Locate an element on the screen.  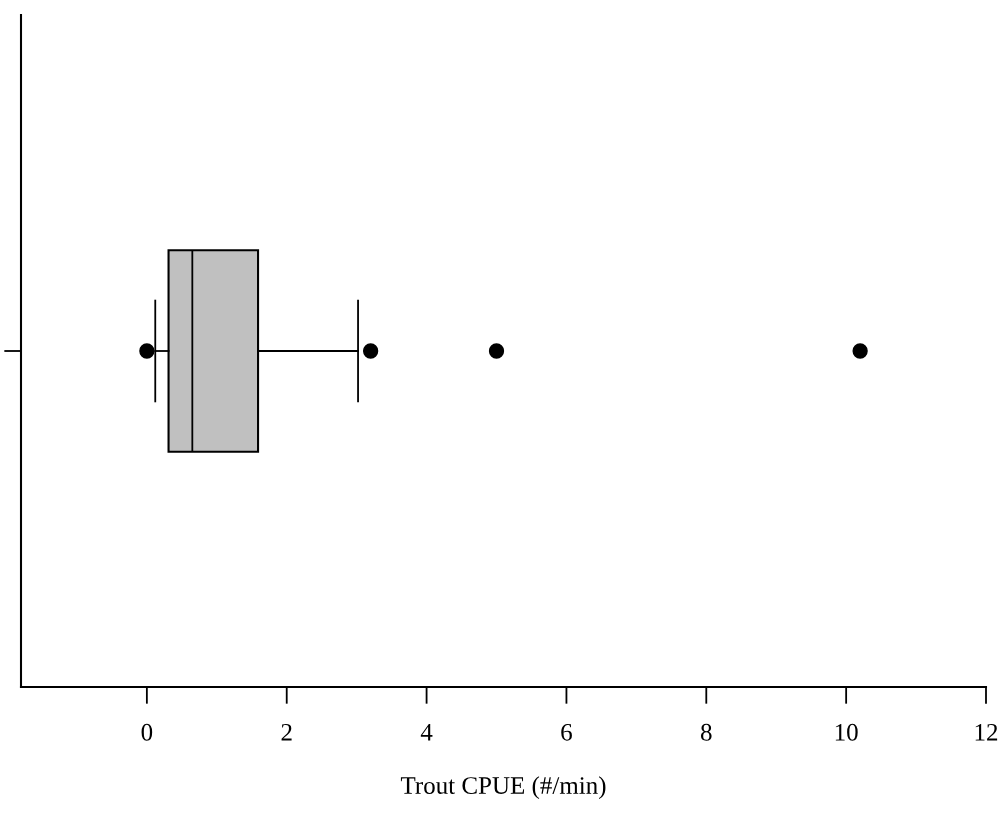
x-tick-label: 6 is located at coordinates (566, 732).